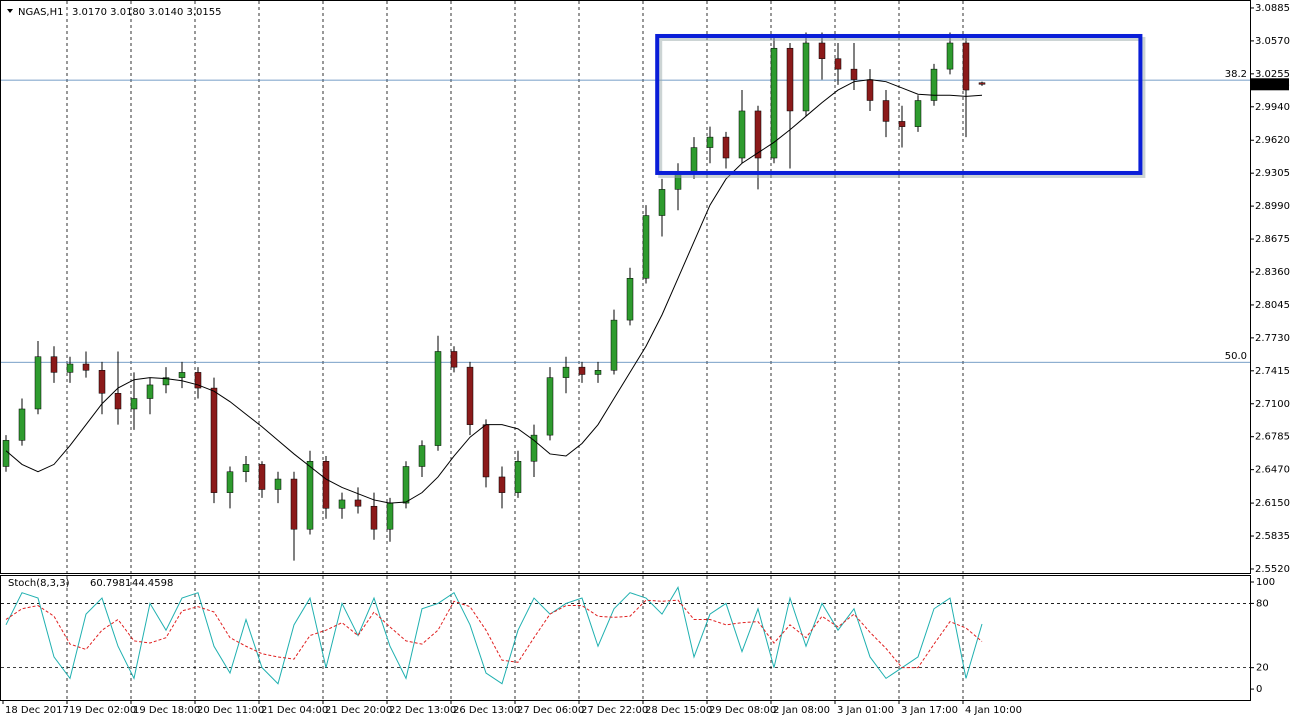  I want to click on x-tick-label: 22 Dec 13:00, so click(422, 710).